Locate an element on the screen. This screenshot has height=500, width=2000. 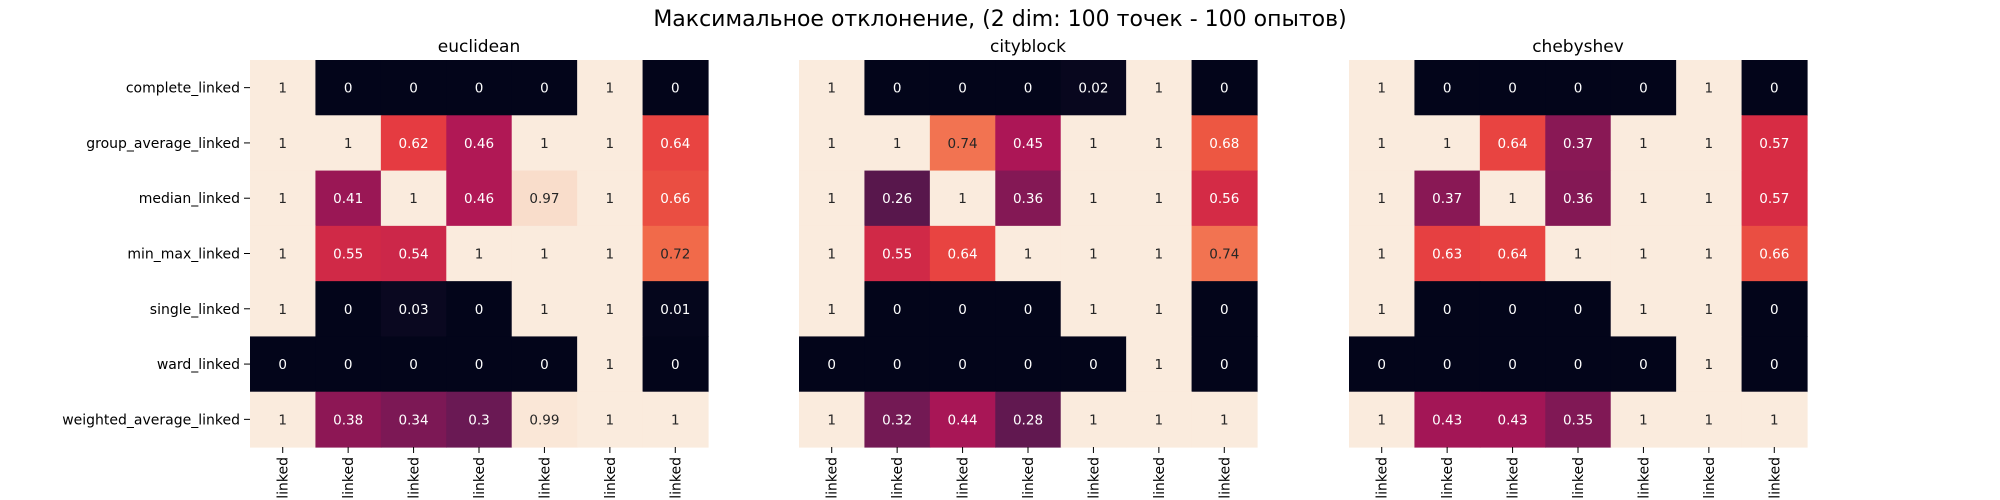
cell-value-label: 0.3 is located at coordinates (478, 420).